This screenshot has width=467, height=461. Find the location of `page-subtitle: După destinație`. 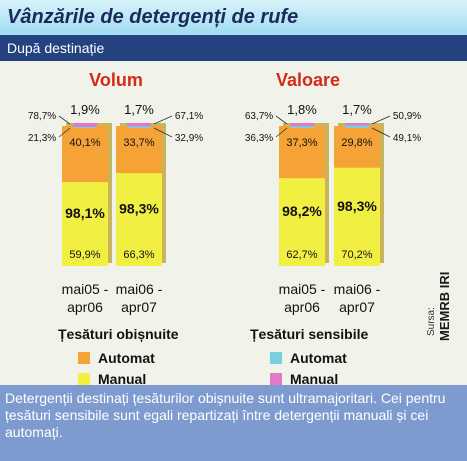

page-subtitle: După destinație is located at coordinates (56, 48).